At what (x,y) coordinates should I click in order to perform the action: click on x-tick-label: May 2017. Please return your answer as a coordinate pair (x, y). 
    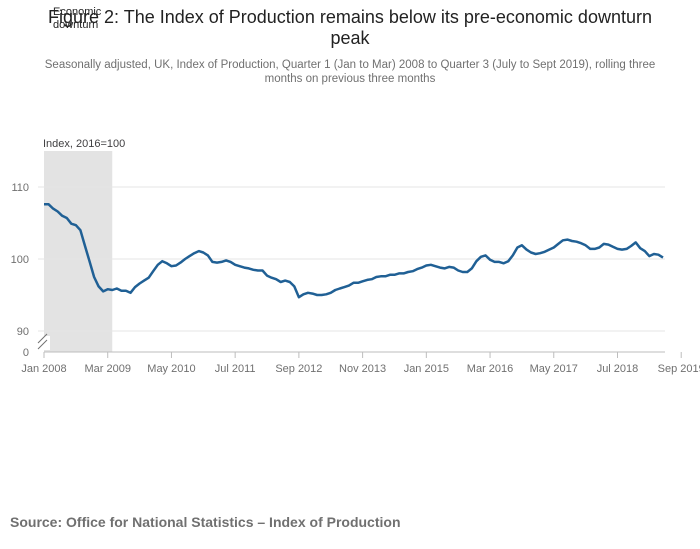
    Looking at the image, I should click on (554, 369).